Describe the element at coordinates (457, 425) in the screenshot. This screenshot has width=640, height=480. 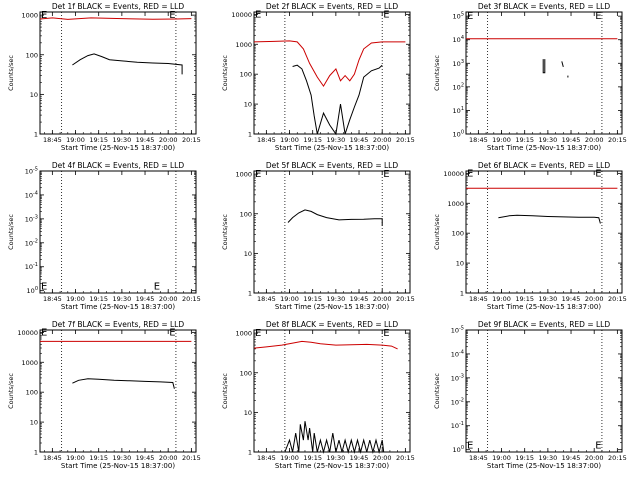
I see `y-tick-label: 10⁻¹` at that location.